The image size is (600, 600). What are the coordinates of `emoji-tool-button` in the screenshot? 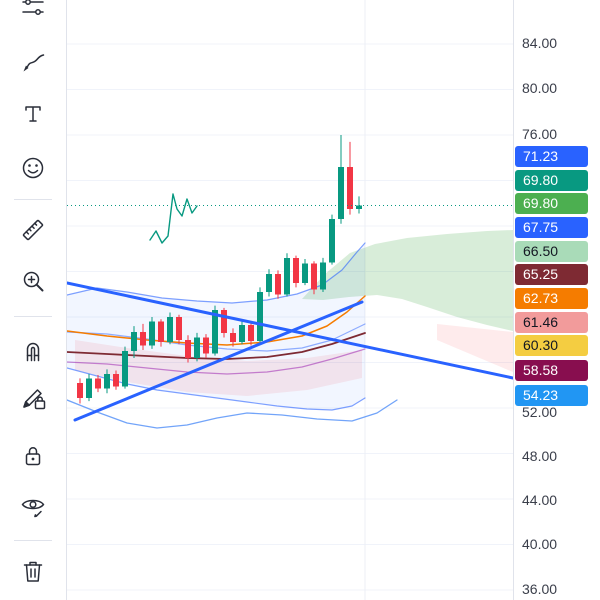 It's located at (33, 168).